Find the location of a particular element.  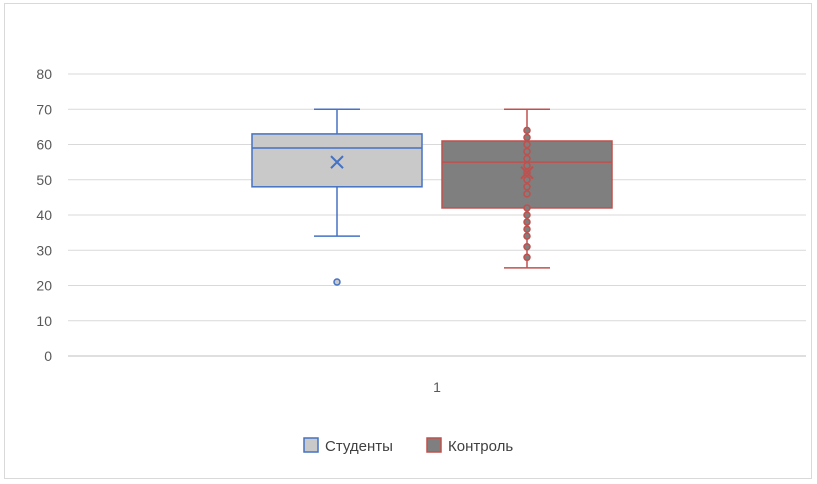

x-axis-tick-labels: 1 is located at coordinates (437, 387).